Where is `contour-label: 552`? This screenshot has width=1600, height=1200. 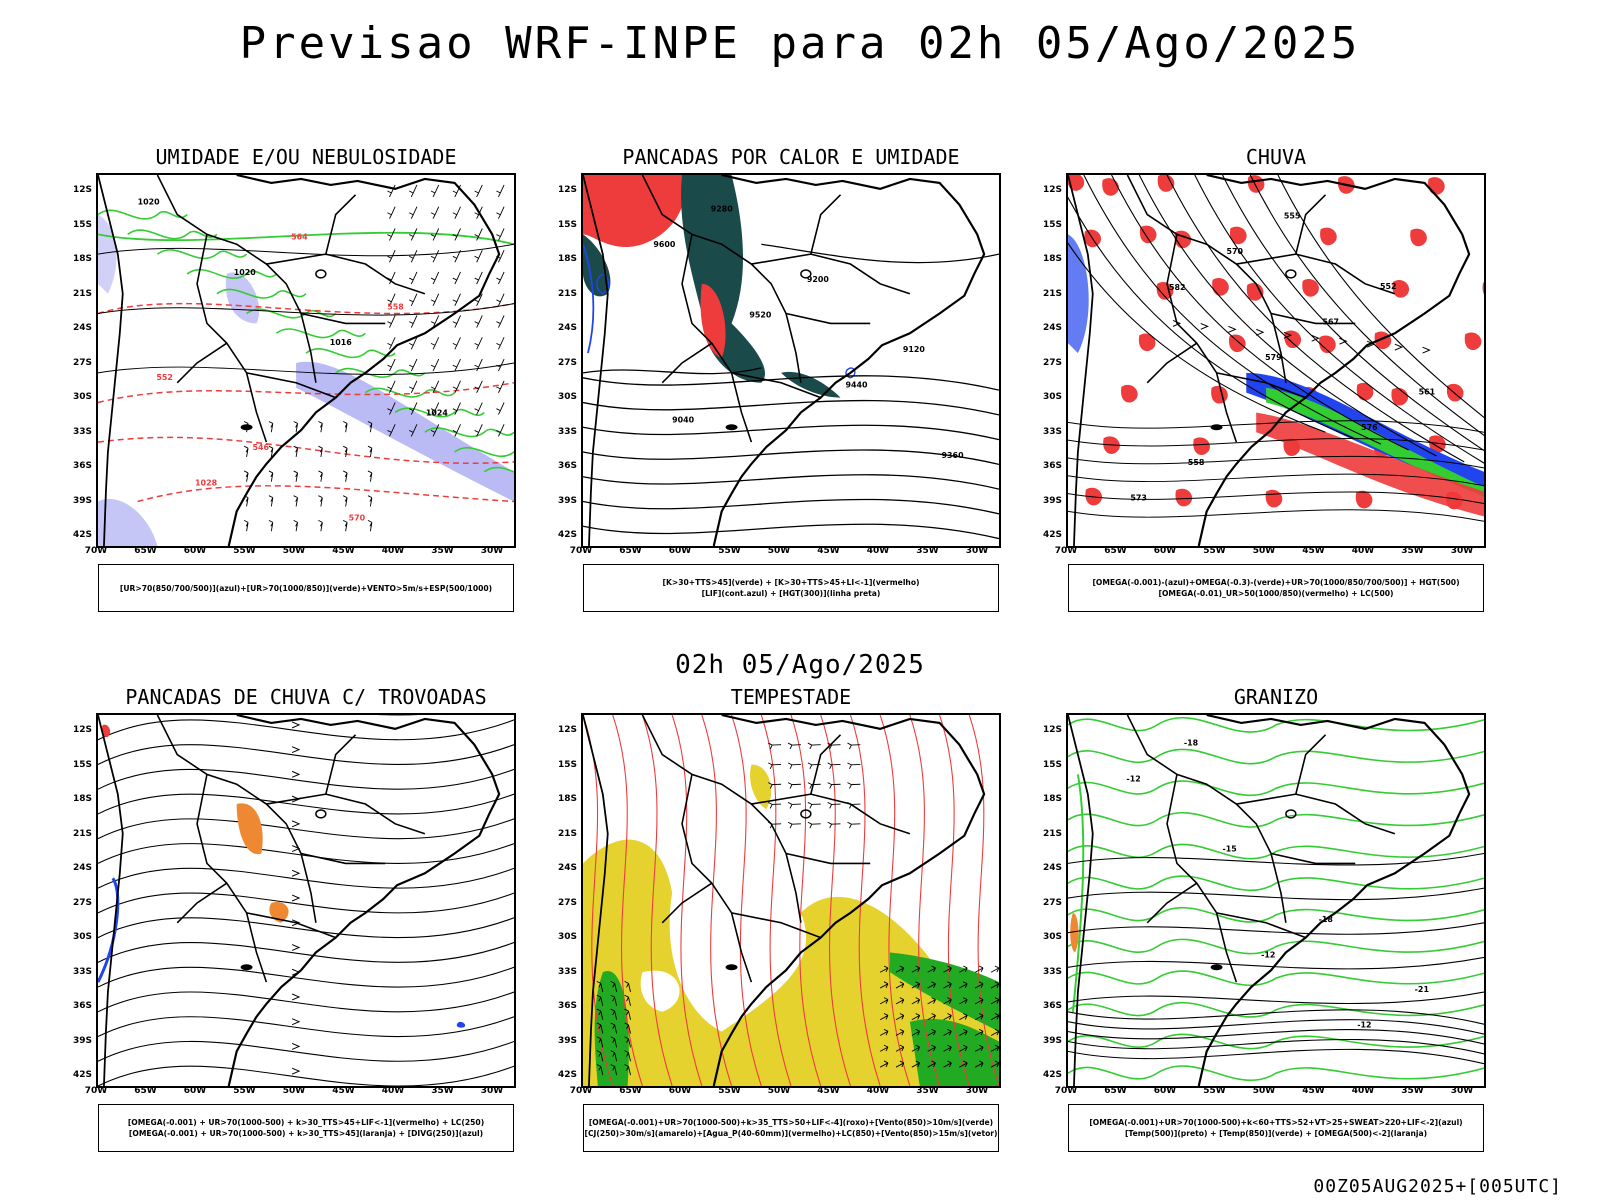
contour-label: 552 is located at coordinates (164, 377).